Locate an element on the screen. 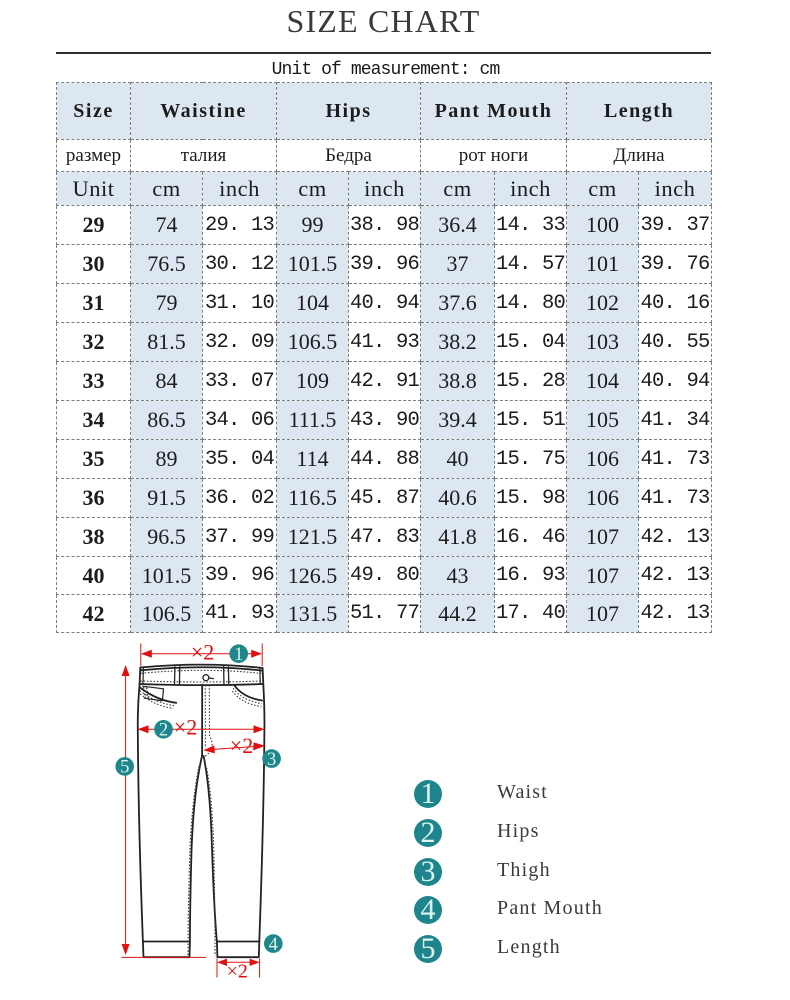 The image size is (790, 1000). svg-text: 1 is located at coordinates (238, 655).